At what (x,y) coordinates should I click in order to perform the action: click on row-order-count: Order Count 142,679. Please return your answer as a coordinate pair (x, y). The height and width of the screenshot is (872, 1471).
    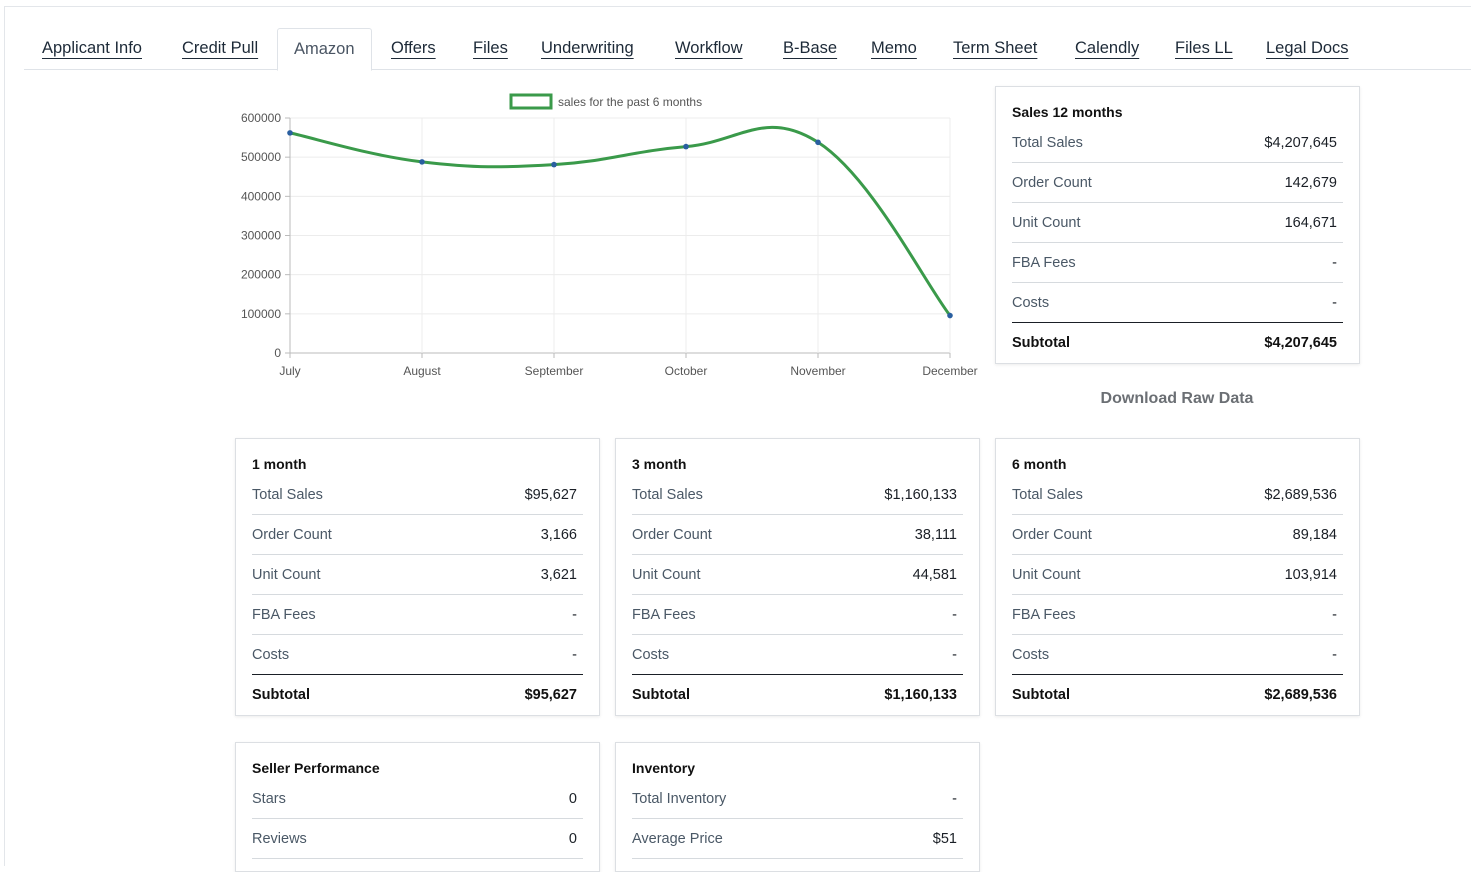
    Looking at the image, I should click on (1177, 183).